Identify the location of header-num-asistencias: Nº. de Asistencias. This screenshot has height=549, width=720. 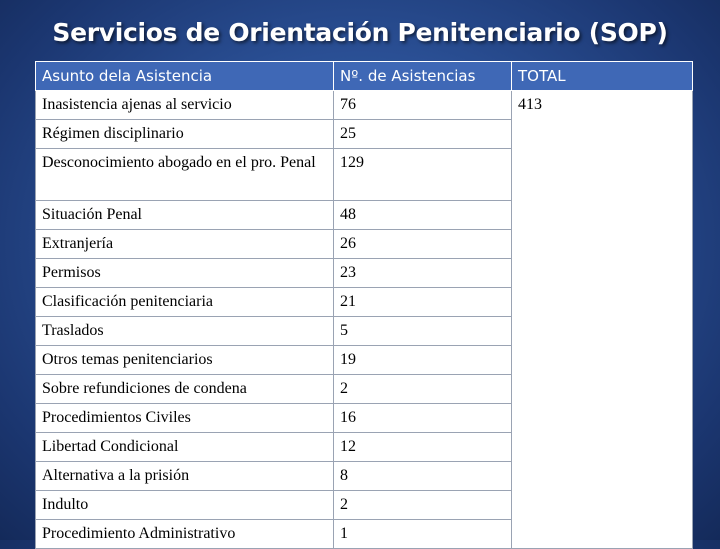
(422, 76).